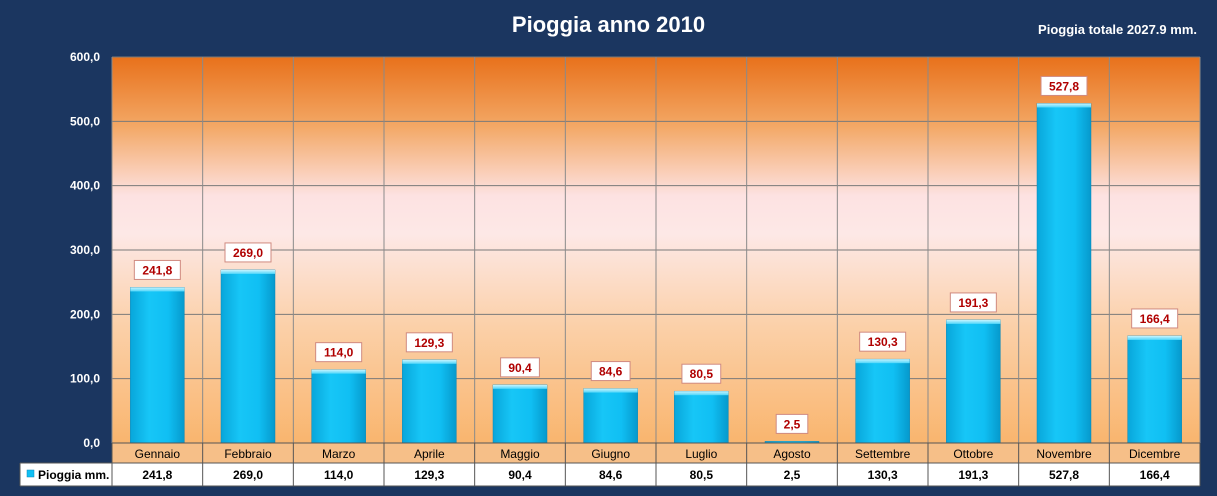 The height and width of the screenshot is (496, 1217). I want to click on x-tick-label: Gennaio, so click(158, 454).